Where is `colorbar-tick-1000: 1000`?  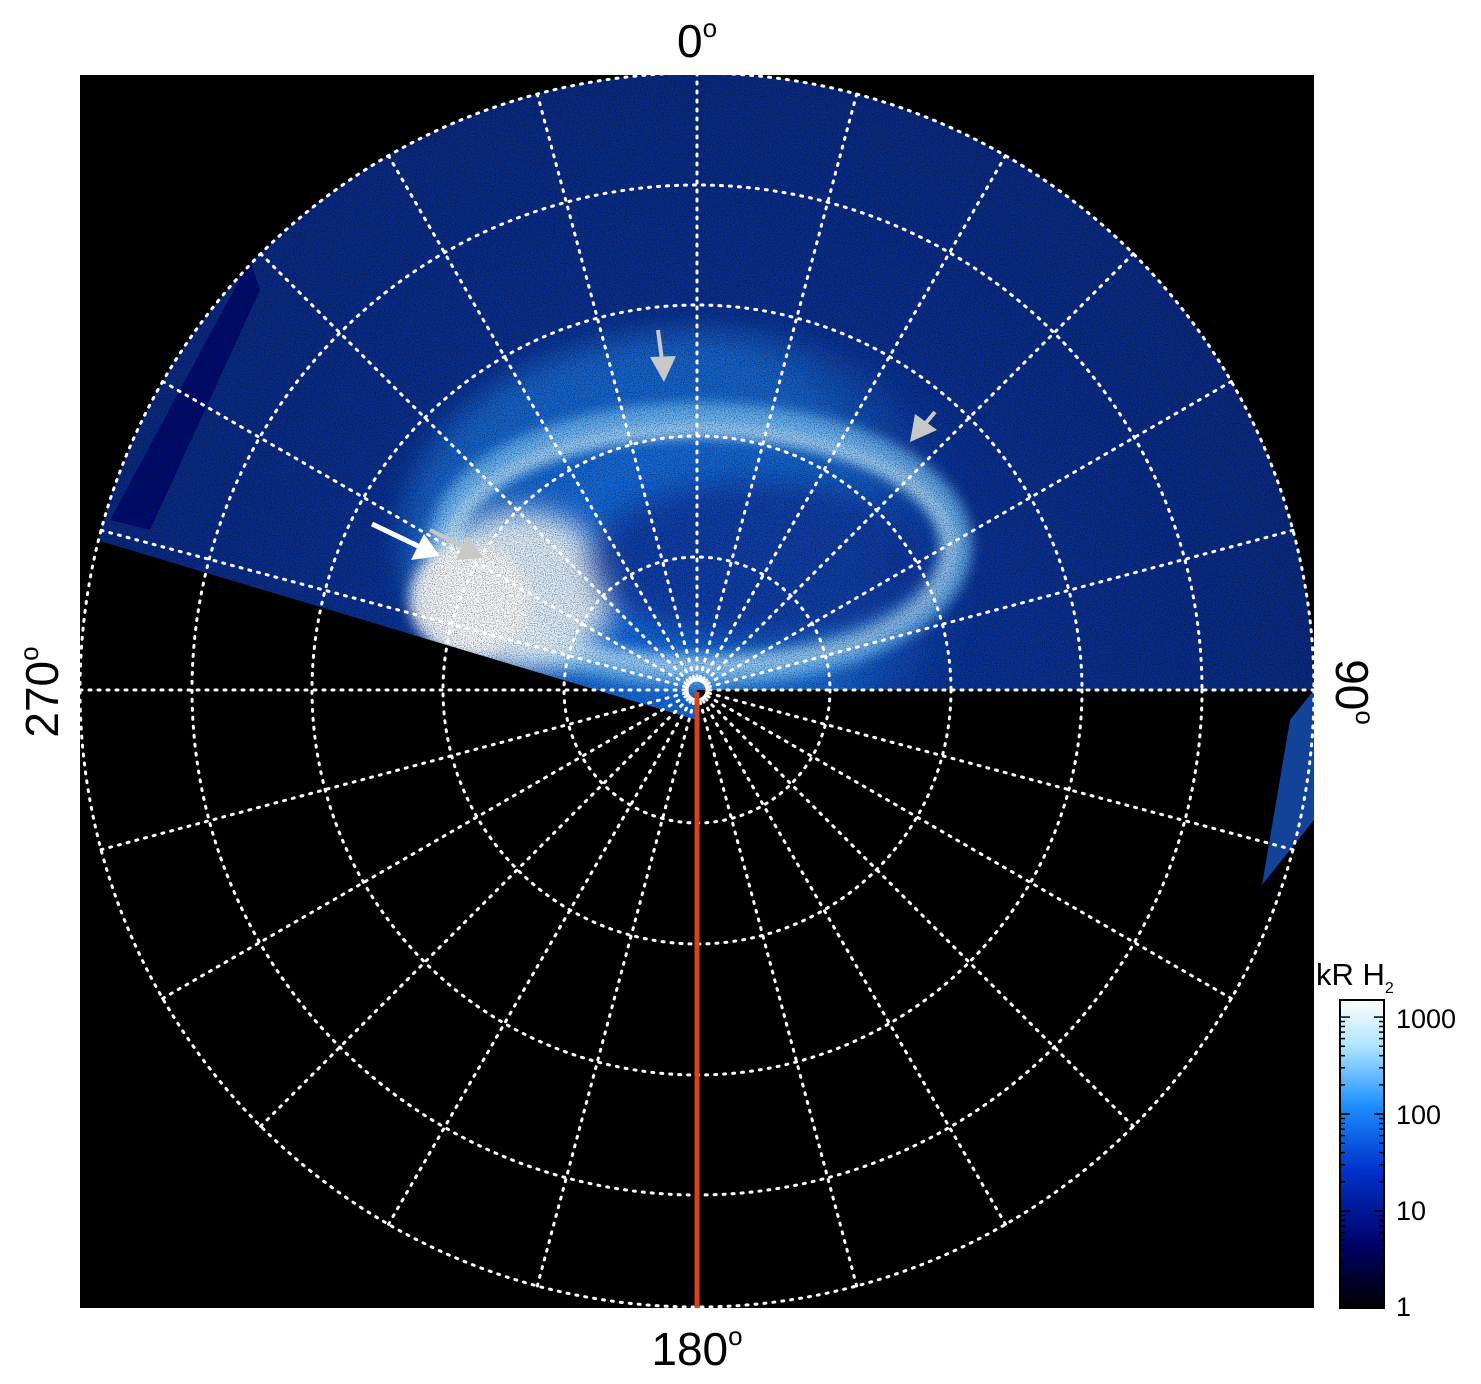
colorbar-tick-1000: 1000 is located at coordinates (1426, 1019).